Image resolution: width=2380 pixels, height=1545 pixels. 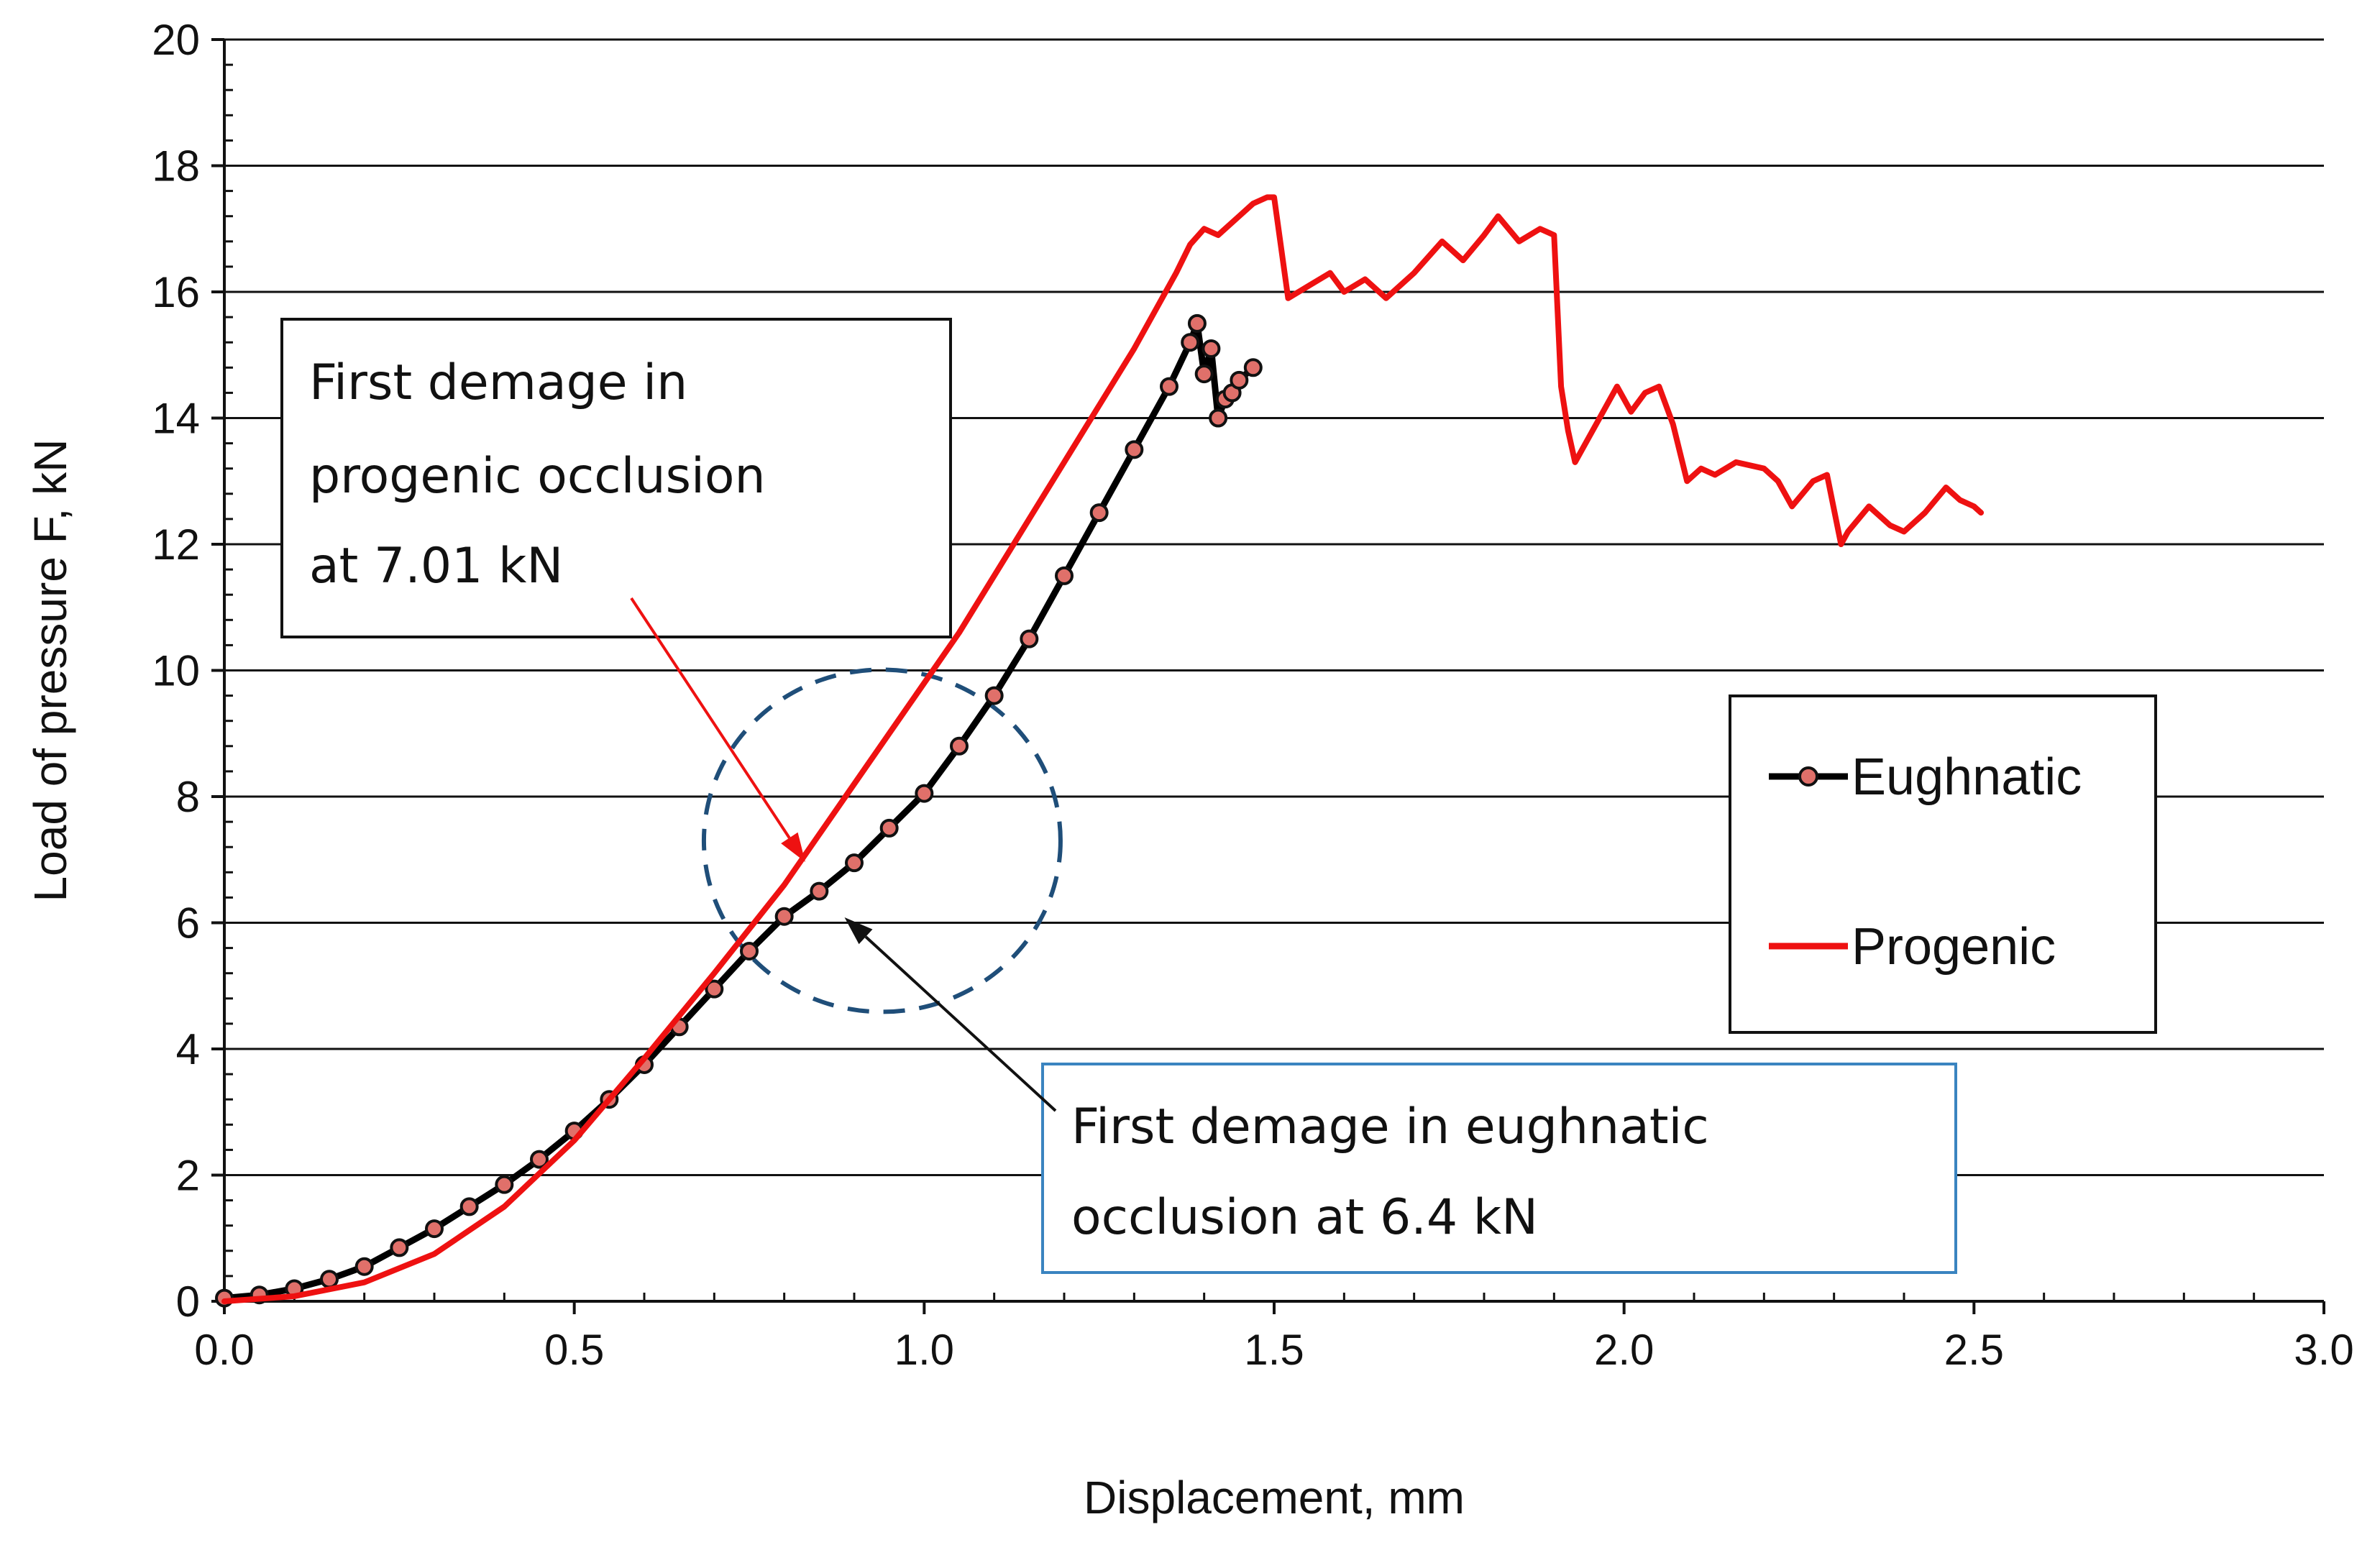 I want to click on y-tick-label-4: 4, so click(x=188, y=1049).